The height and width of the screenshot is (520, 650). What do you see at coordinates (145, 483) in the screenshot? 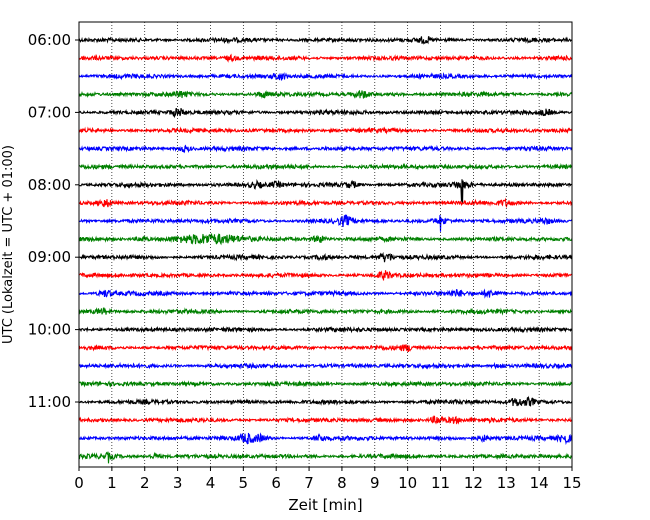
I see `x-tick-label: 2` at bounding box center [145, 483].